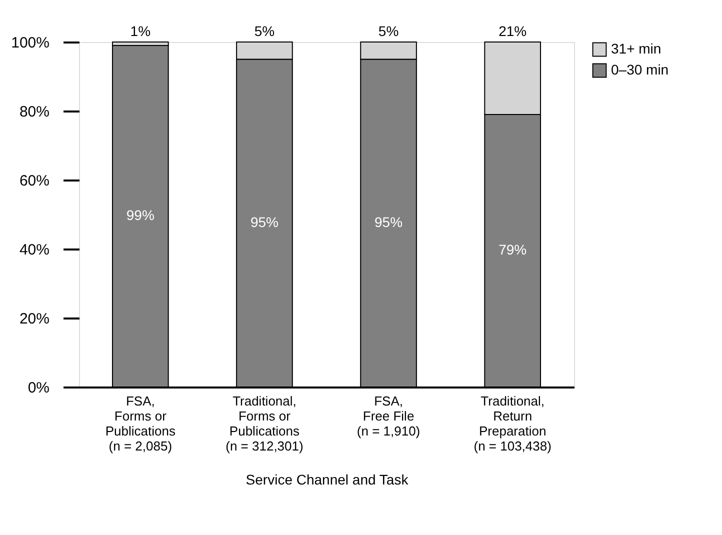 This screenshot has width=722, height=535. Describe the element at coordinates (636, 48) in the screenshot. I see `legend-label: 31+ min` at that location.